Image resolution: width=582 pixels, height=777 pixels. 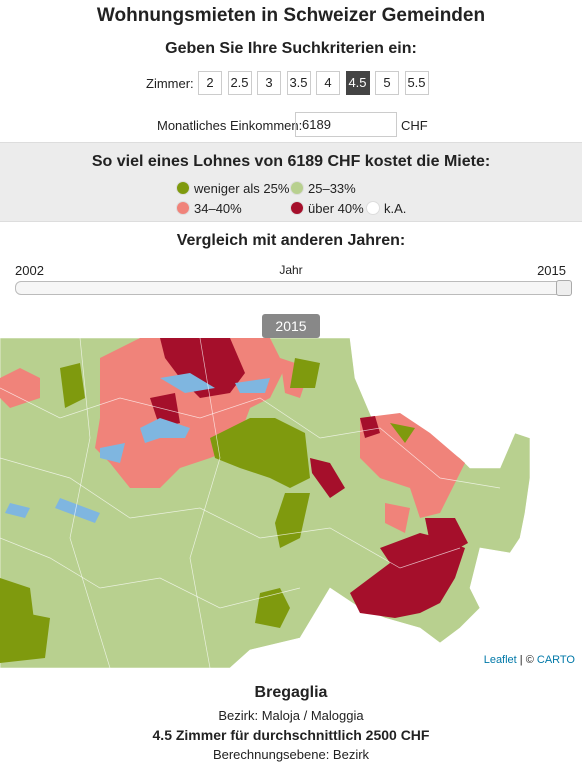 What do you see at coordinates (291, 15) in the screenshot?
I see `title: Wohnungsmieten in Schweizer Gemeinden` at bounding box center [291, 15].